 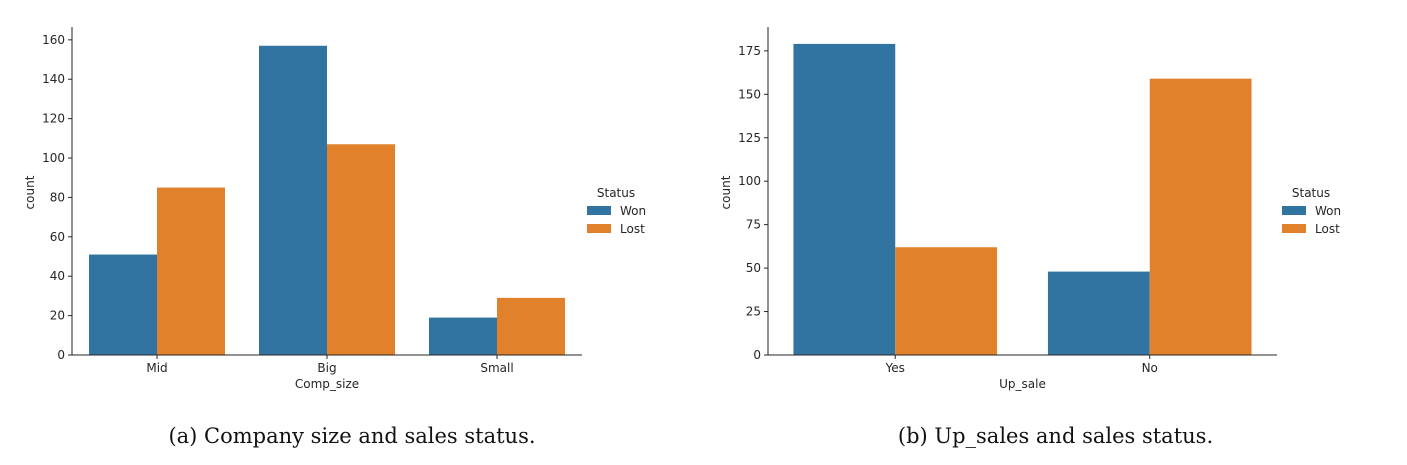 What do you see at coordinates (895, 368) in the screenshot?
I see `x-tick-label: Yes` at bounding box center [895, 368].